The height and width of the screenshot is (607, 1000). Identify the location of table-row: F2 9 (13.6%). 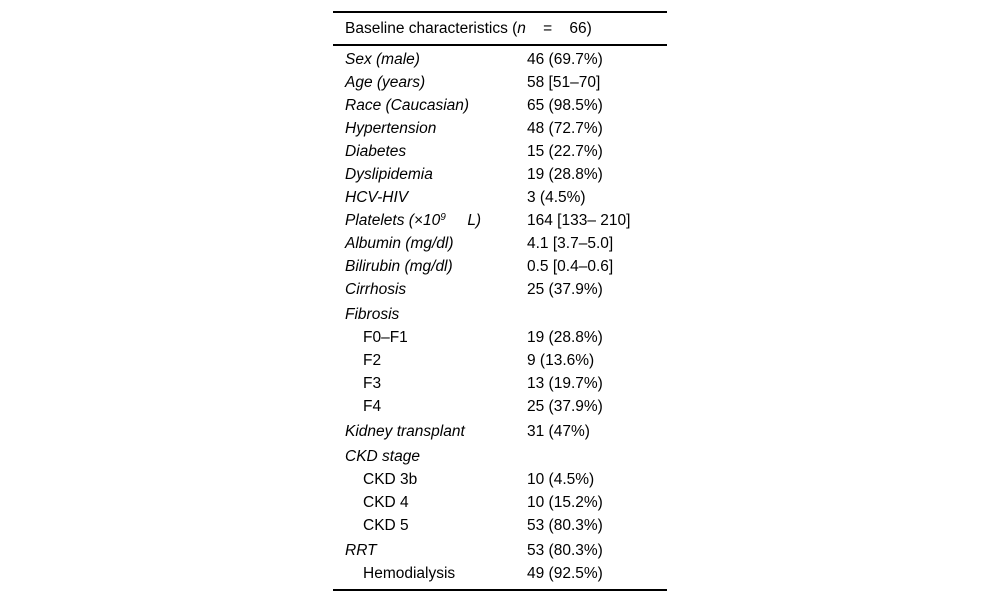
(500, 360).